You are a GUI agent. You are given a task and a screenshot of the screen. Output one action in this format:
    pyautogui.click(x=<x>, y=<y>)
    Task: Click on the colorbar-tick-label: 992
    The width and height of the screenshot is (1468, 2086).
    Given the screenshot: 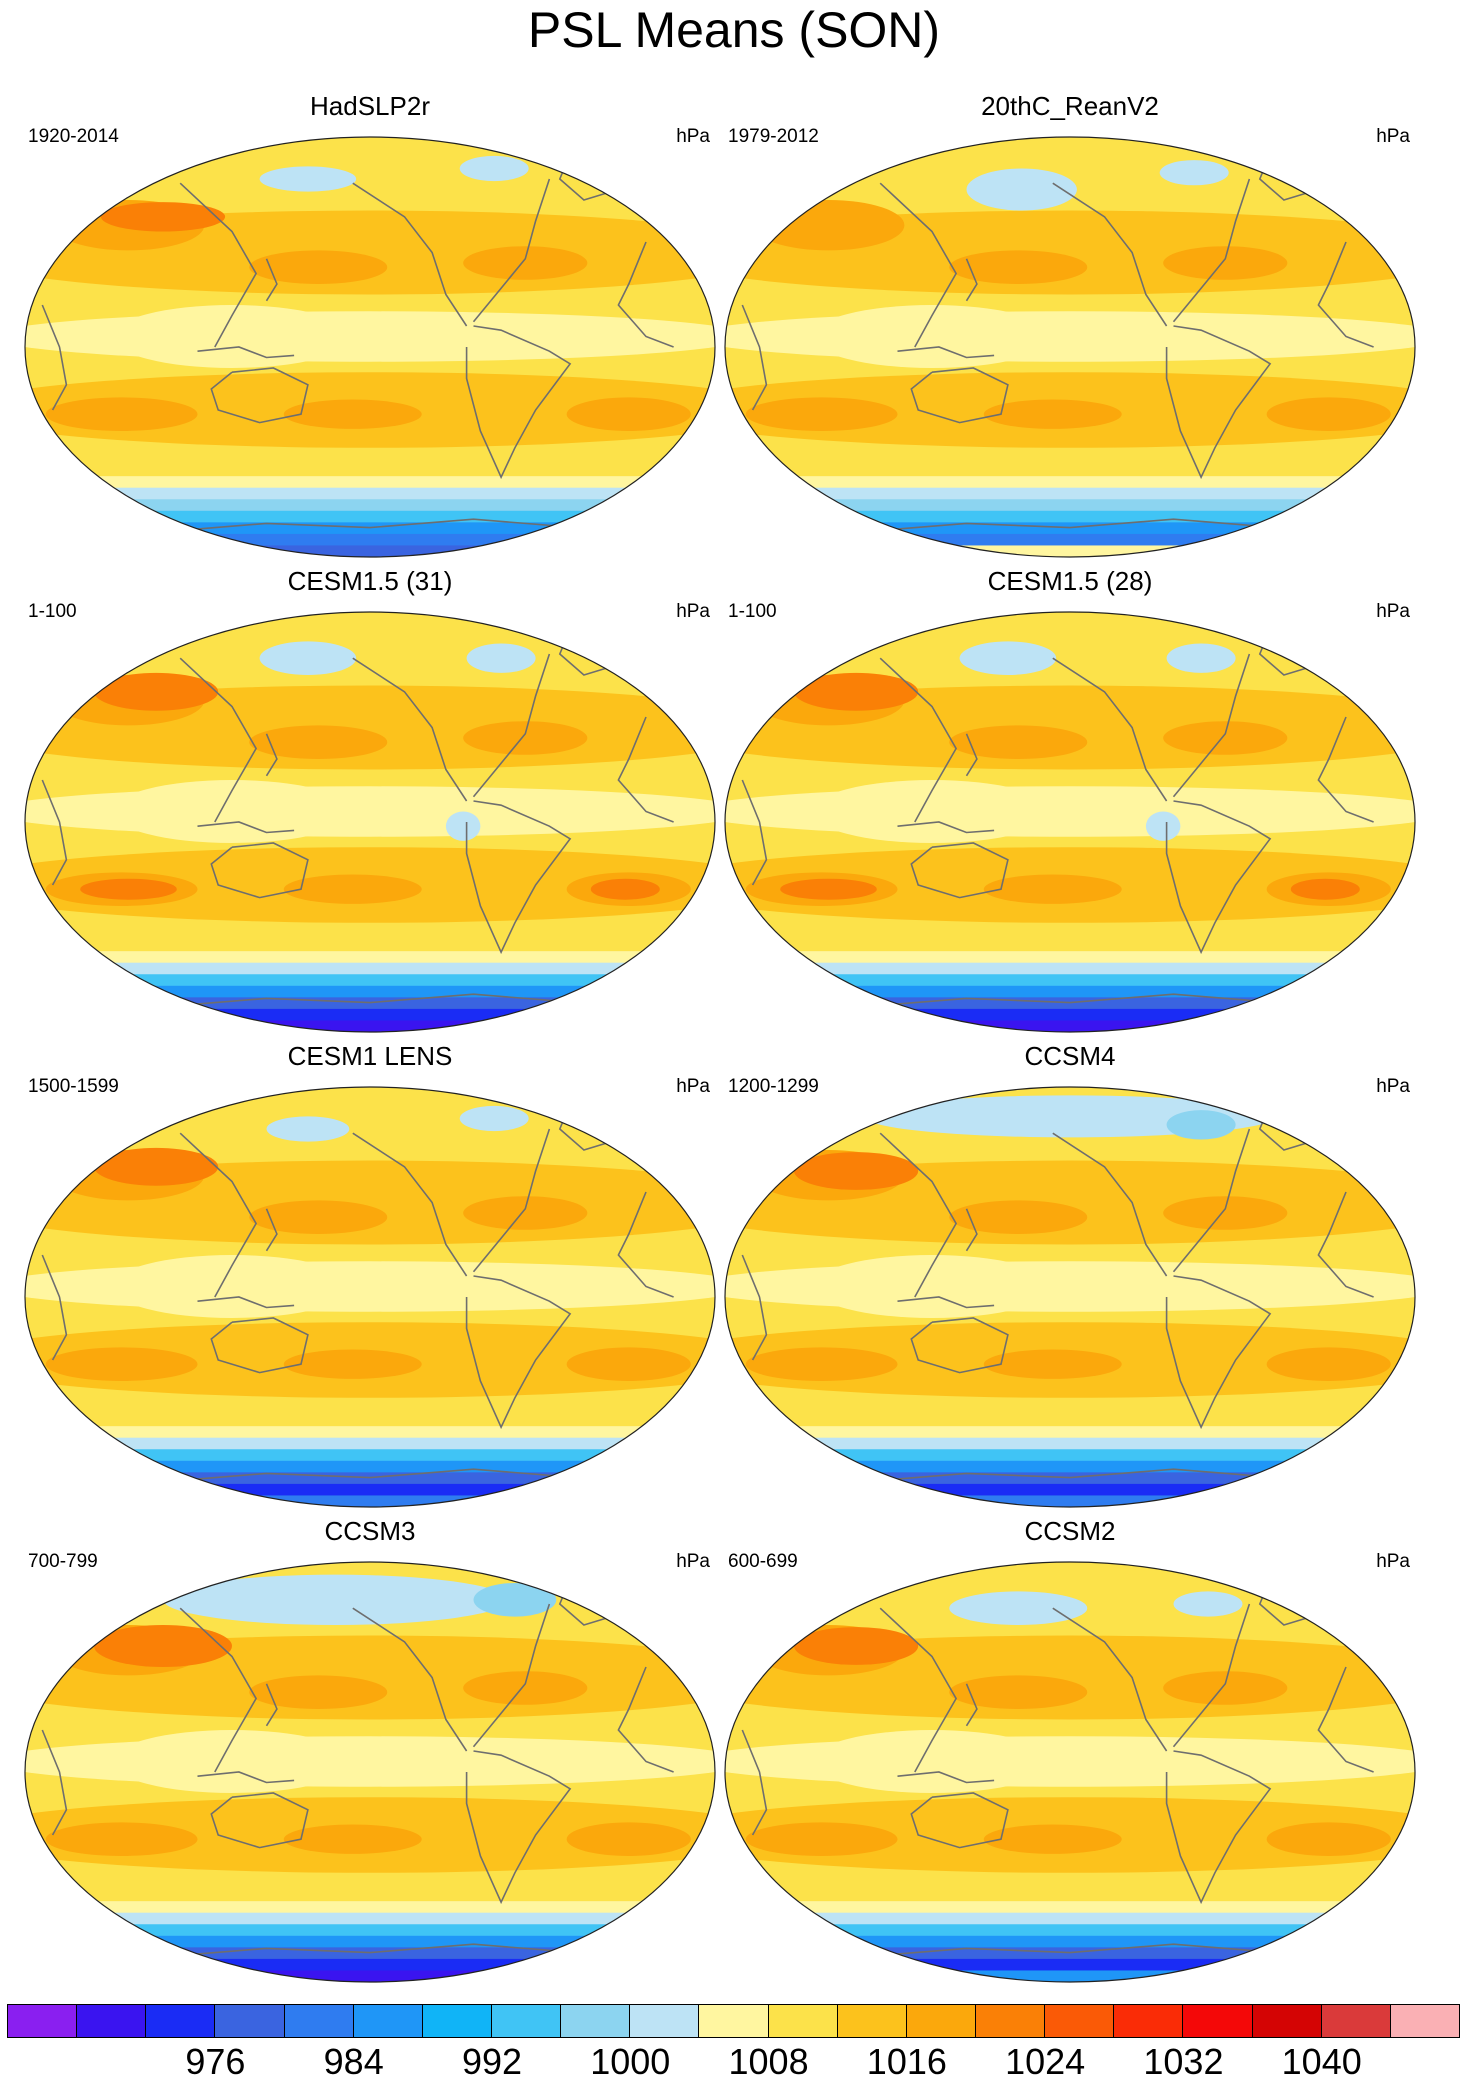 What is the action you would take?
    pyautogui.click(x=492, y=2061)
    